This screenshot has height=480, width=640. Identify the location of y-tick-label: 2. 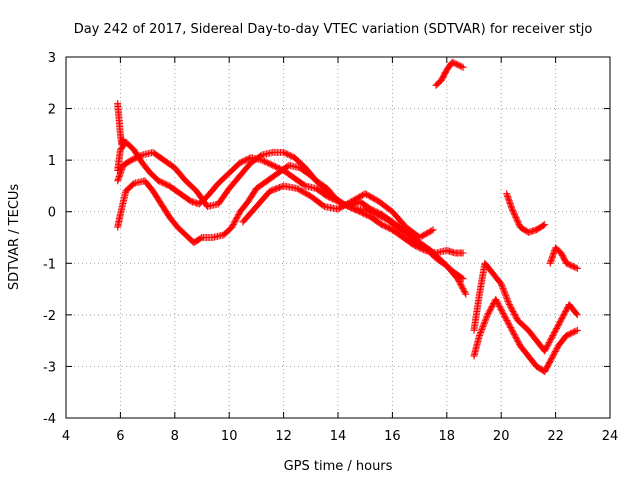
(52, 110).